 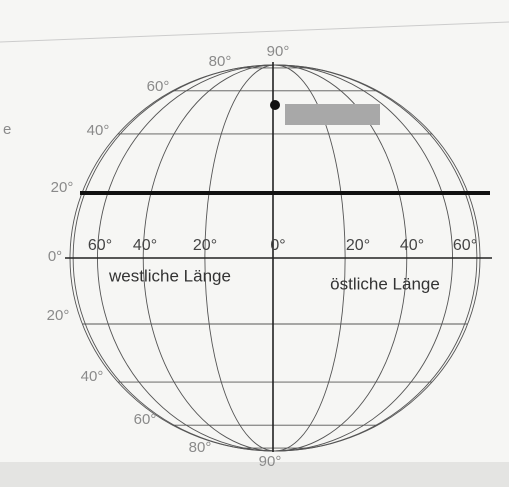 I want to click on point, so click(x=275, y=105).